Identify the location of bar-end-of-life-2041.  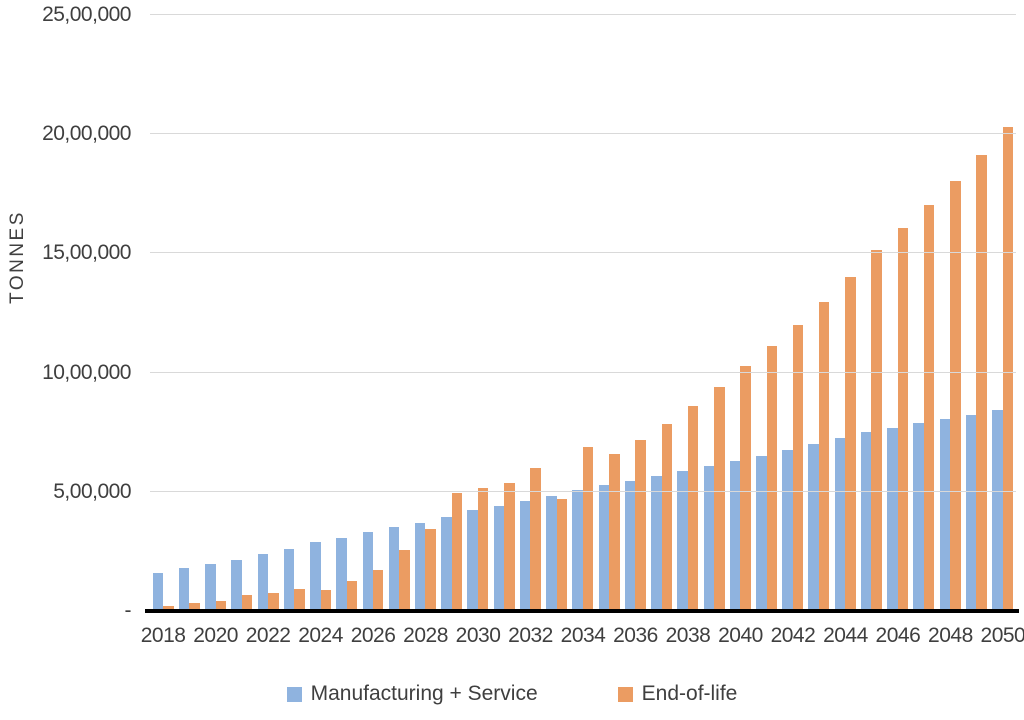
(771, 478).